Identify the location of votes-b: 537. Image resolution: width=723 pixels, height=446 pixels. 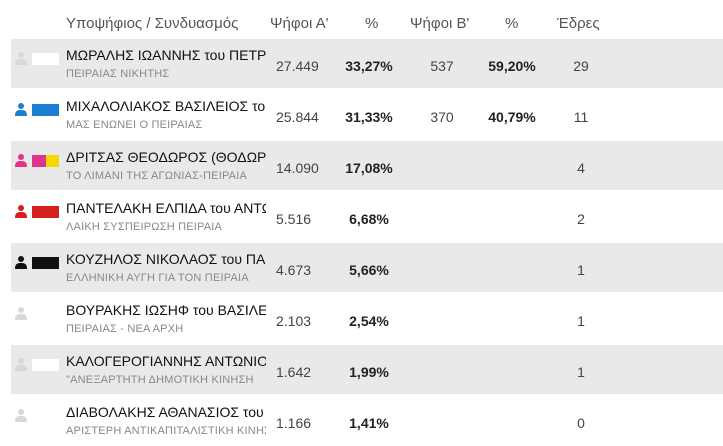
(442, 66).